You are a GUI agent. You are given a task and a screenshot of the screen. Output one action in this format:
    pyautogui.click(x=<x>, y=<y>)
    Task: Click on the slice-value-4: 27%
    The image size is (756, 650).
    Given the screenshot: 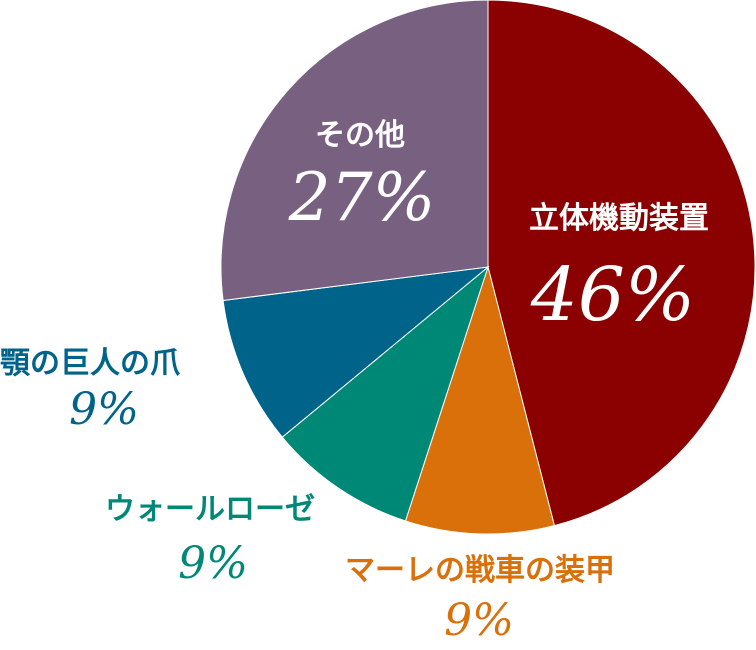 What is the action you would take?
    pyautogui.click(x=362, y=197)
    